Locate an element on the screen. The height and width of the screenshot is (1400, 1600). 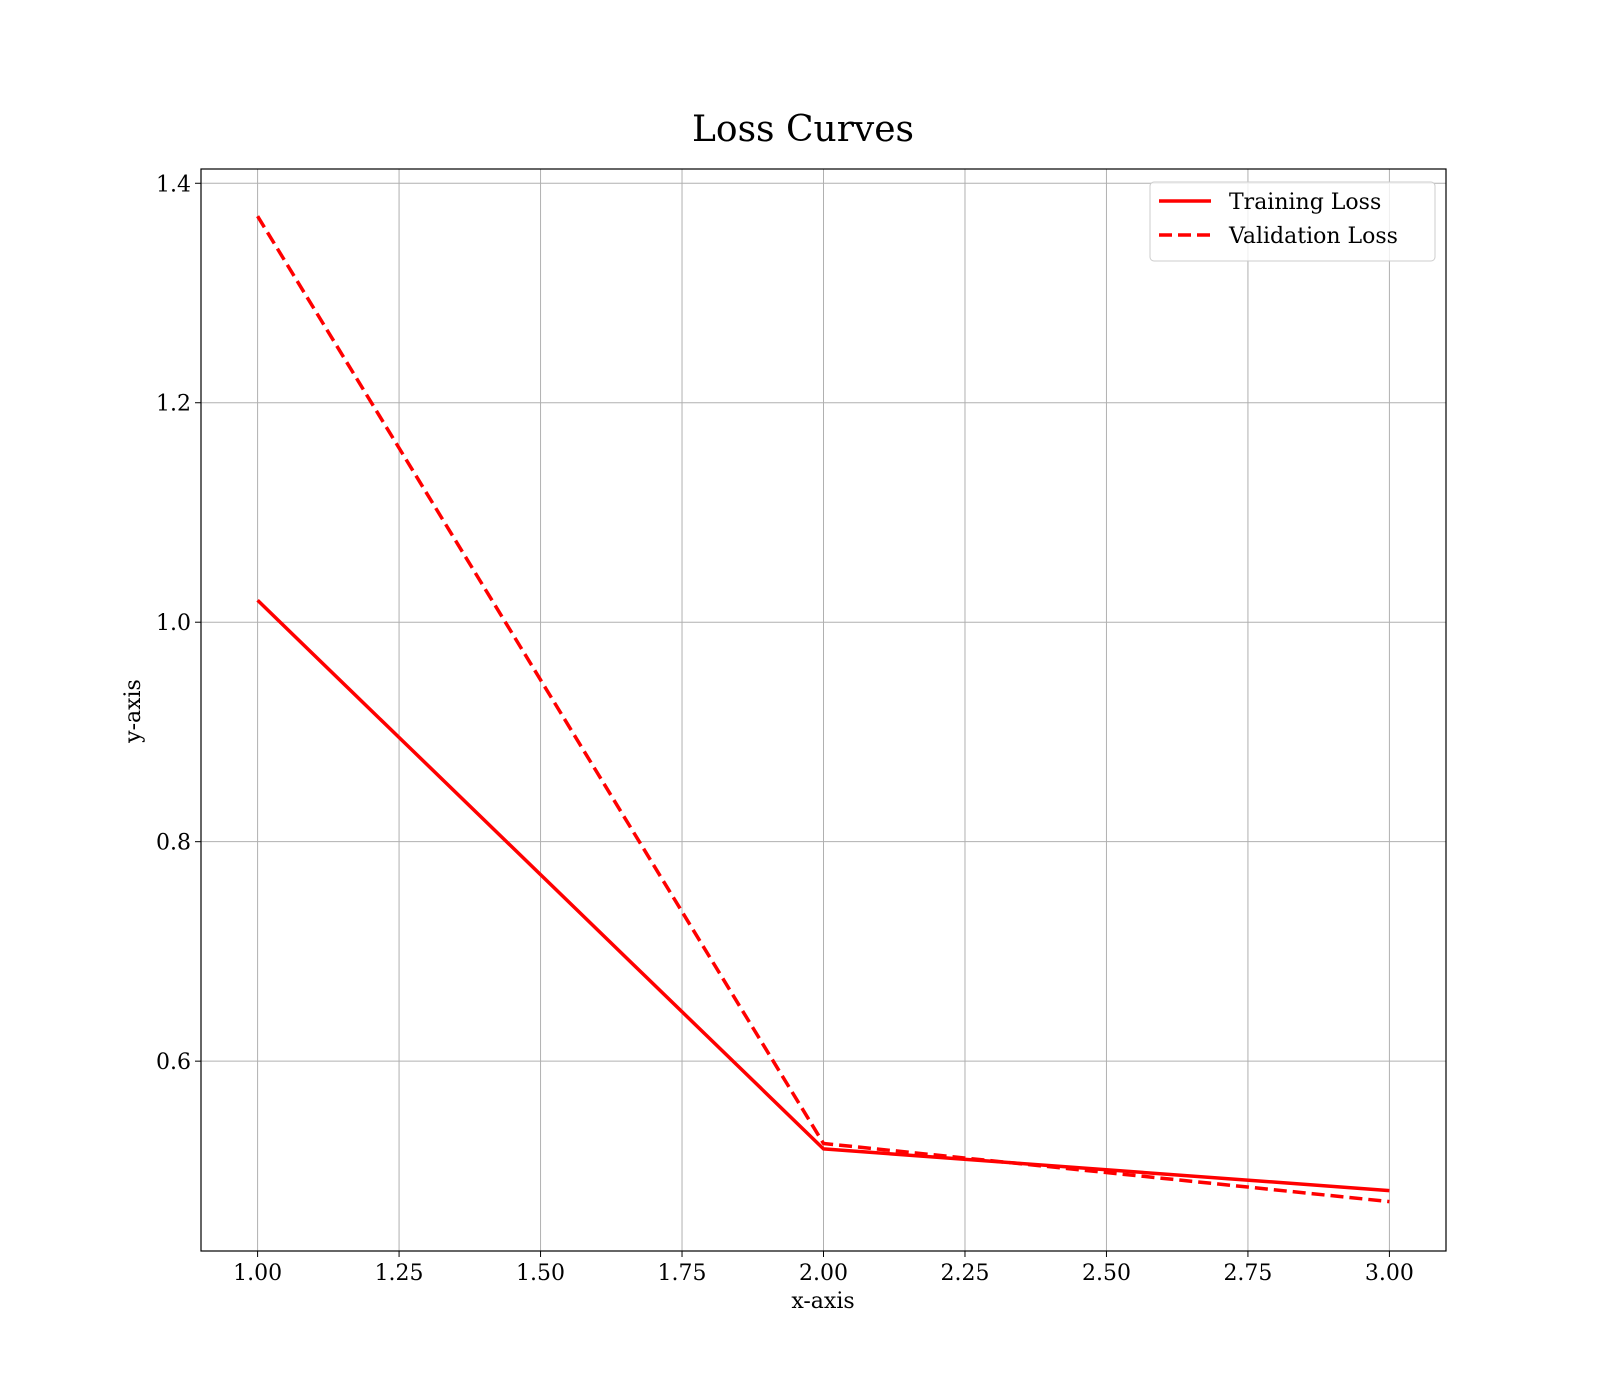
x-tick-label: 1.25 is located at coordinates (399, 1273).